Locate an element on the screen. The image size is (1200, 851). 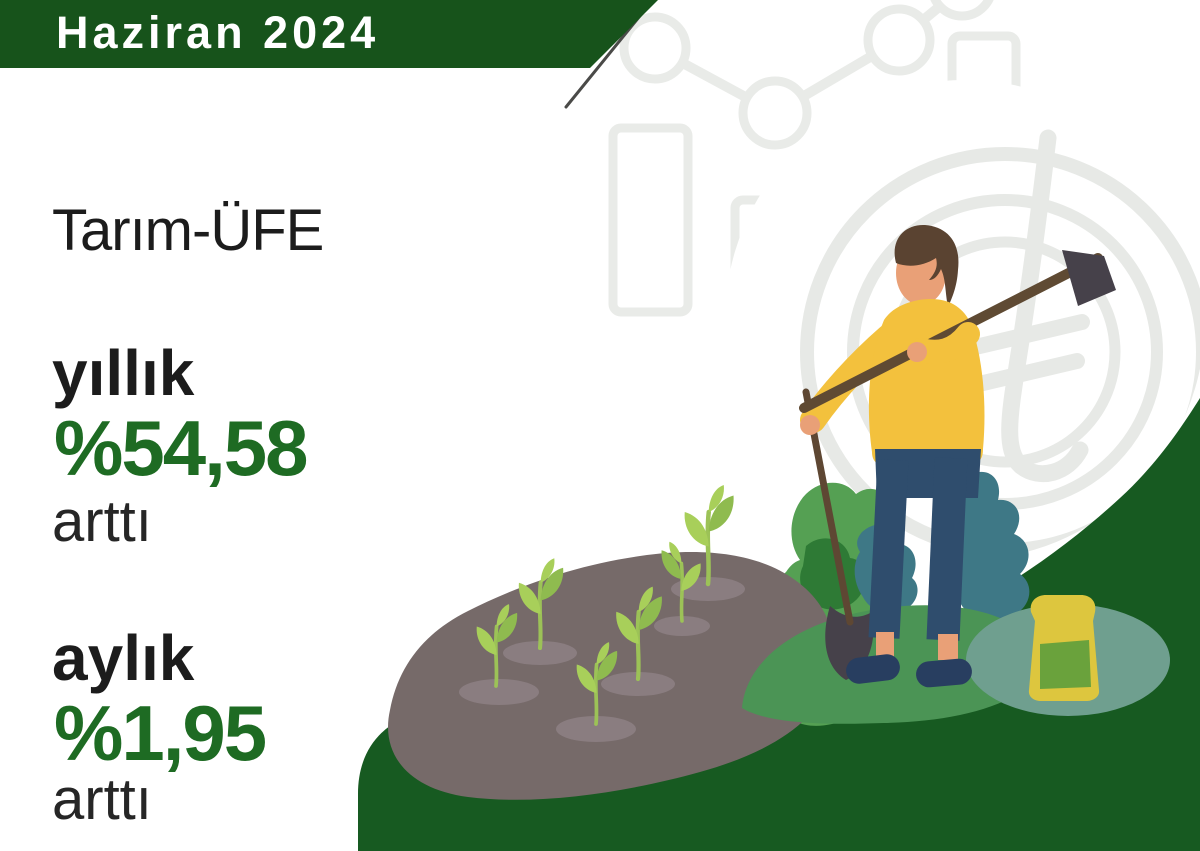
yearly-direction: arttı is located at coordinates (102, 521).